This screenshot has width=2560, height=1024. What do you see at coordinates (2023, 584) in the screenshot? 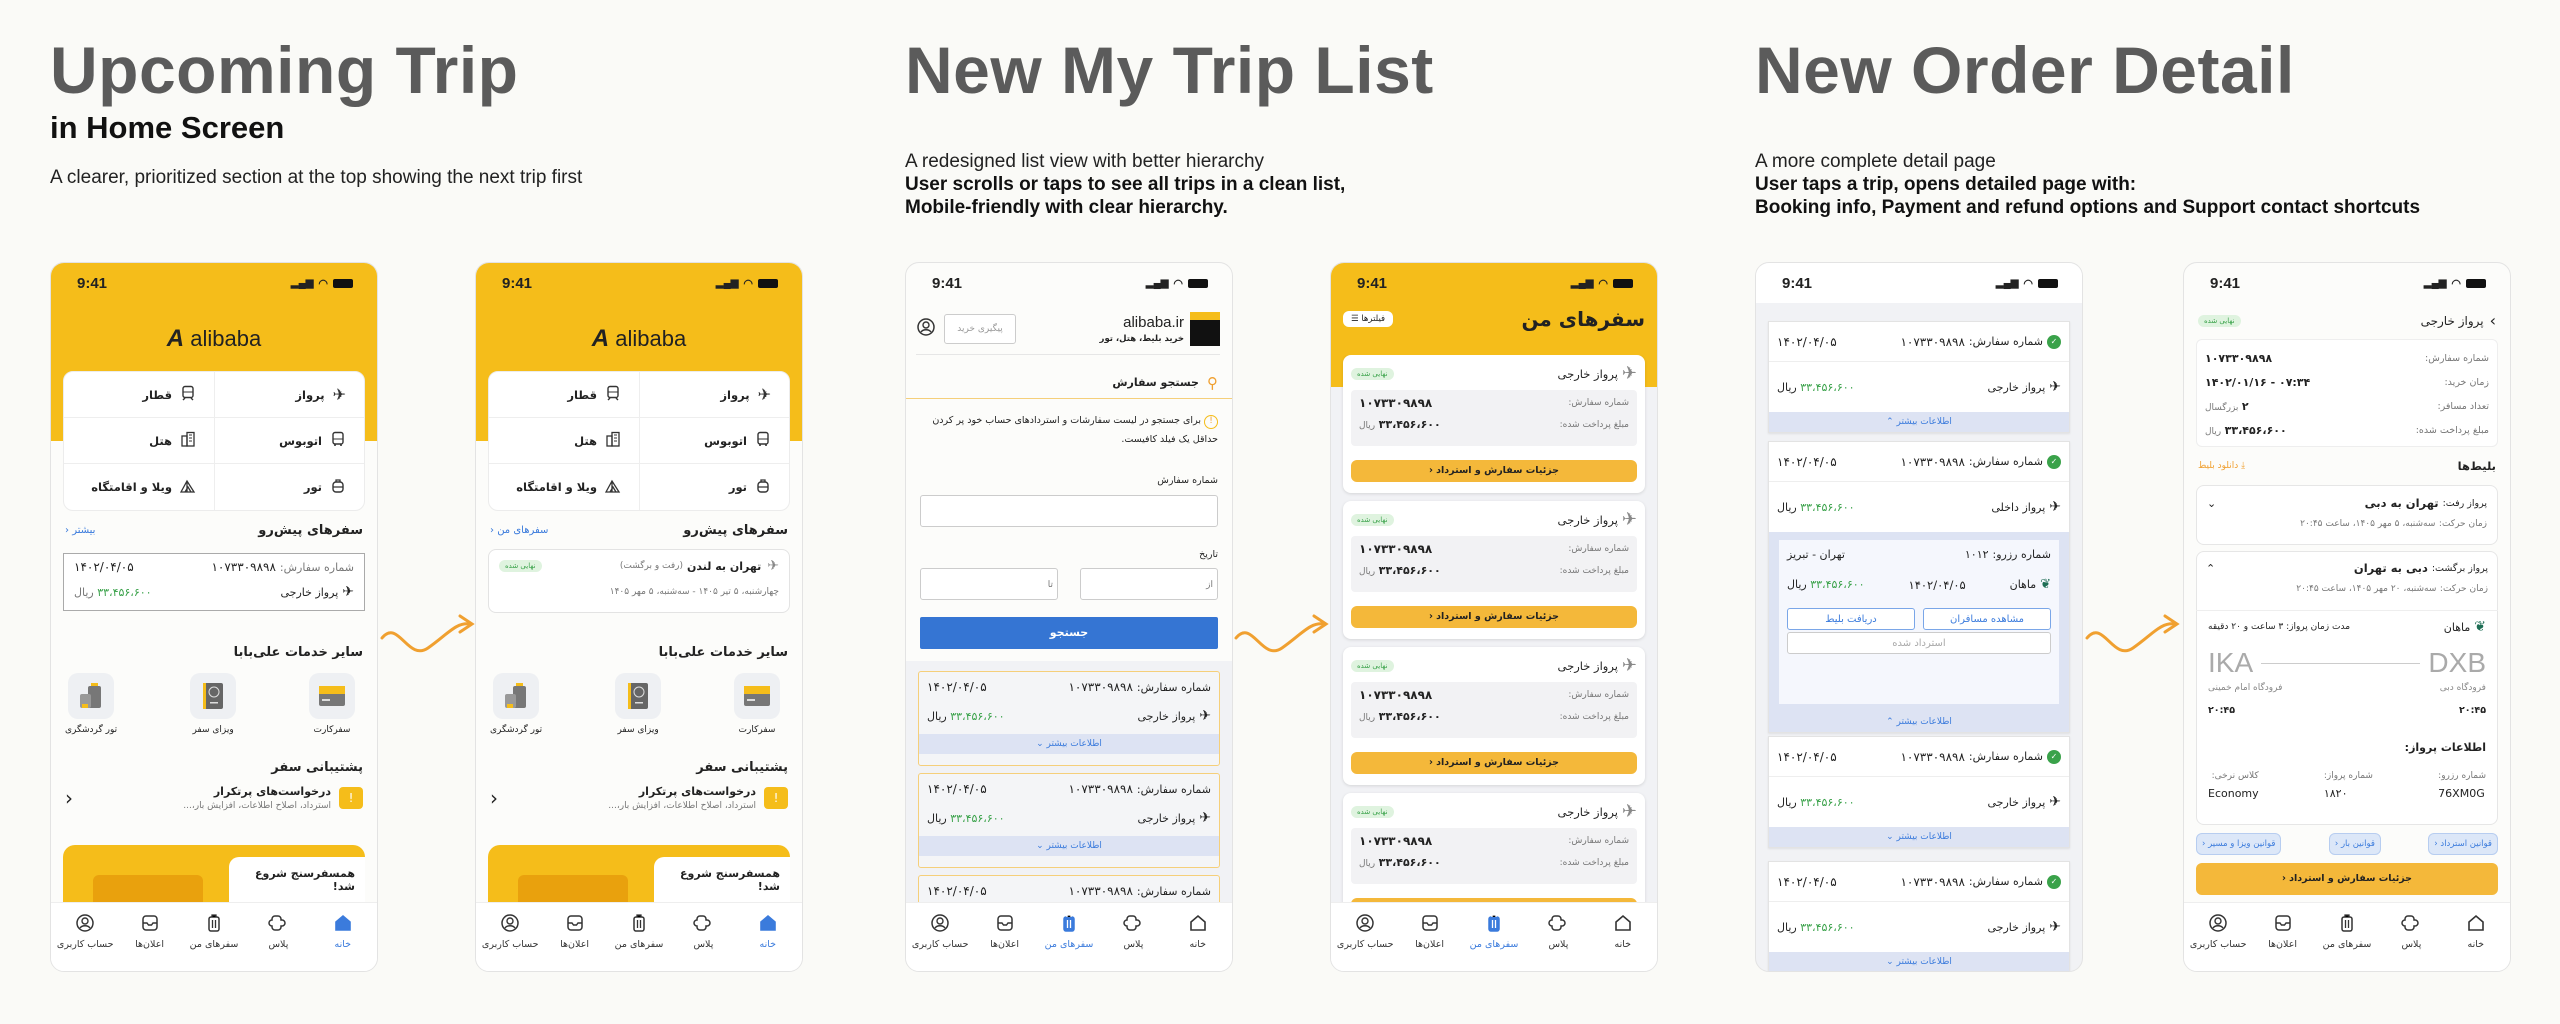
I see `airline: ماهان` at bounding box center [2023, 584].